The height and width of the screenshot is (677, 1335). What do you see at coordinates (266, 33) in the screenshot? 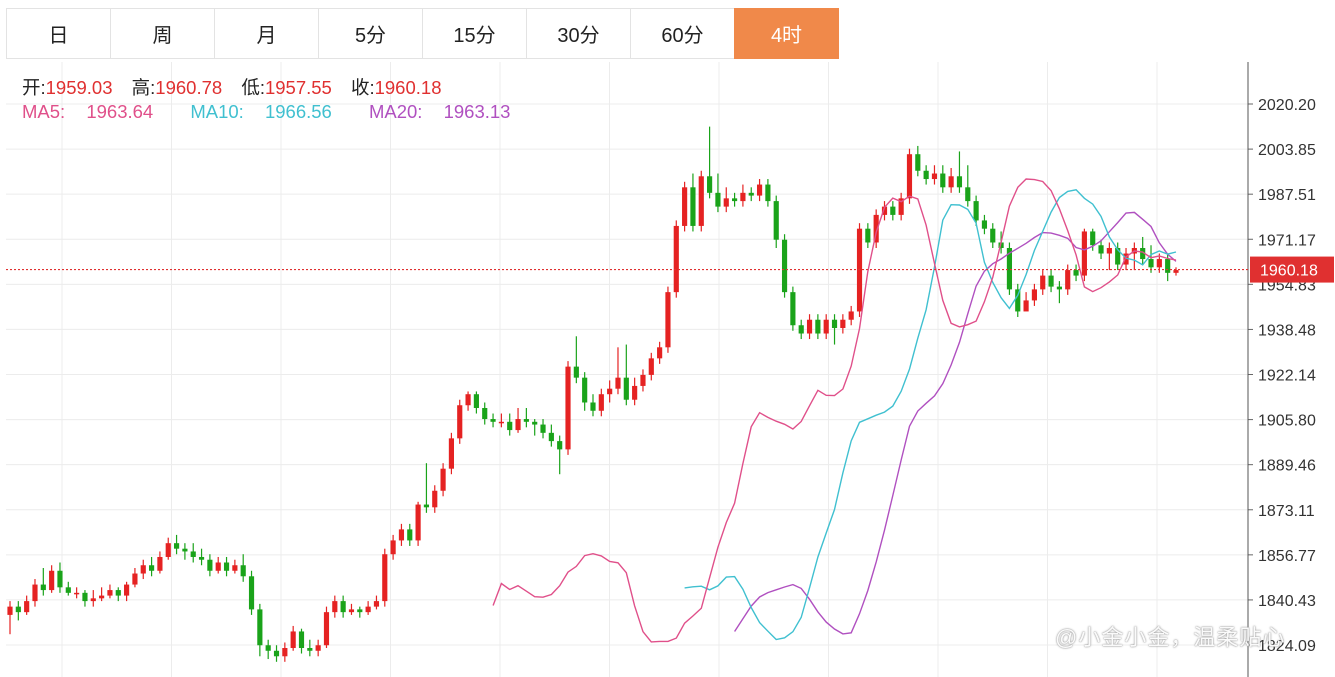
I see `tab-month: 月` at bounding box center [266, 33].